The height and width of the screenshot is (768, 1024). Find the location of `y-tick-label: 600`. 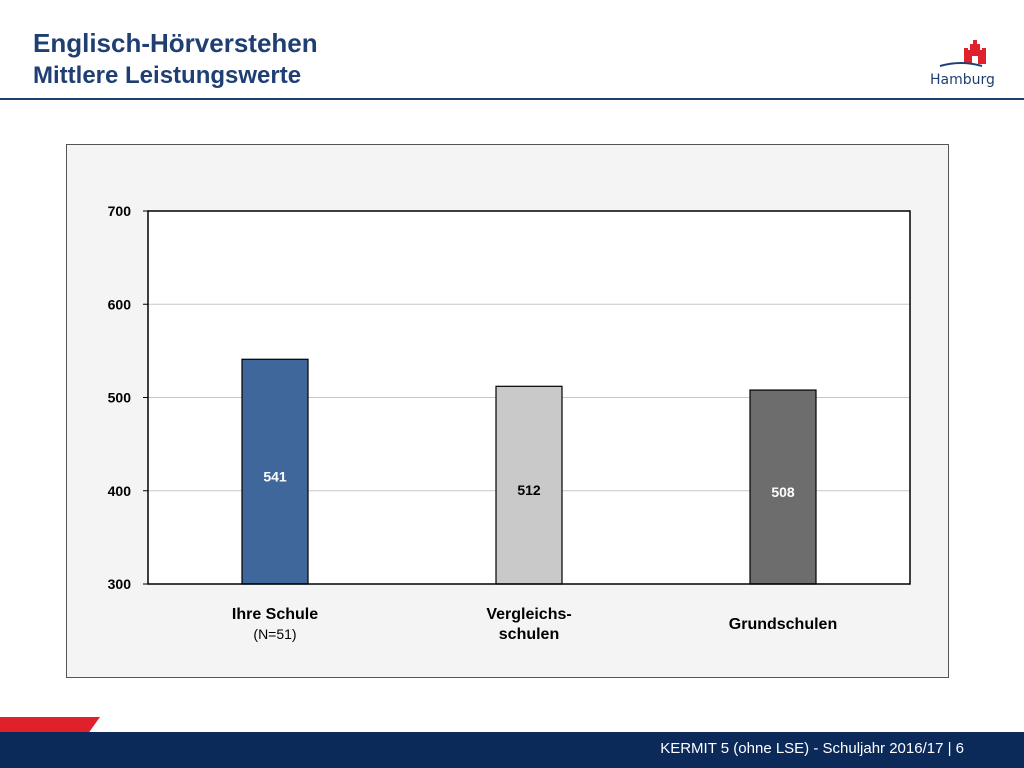

y-tick-label: 600 is located at coordinates (120, 304).